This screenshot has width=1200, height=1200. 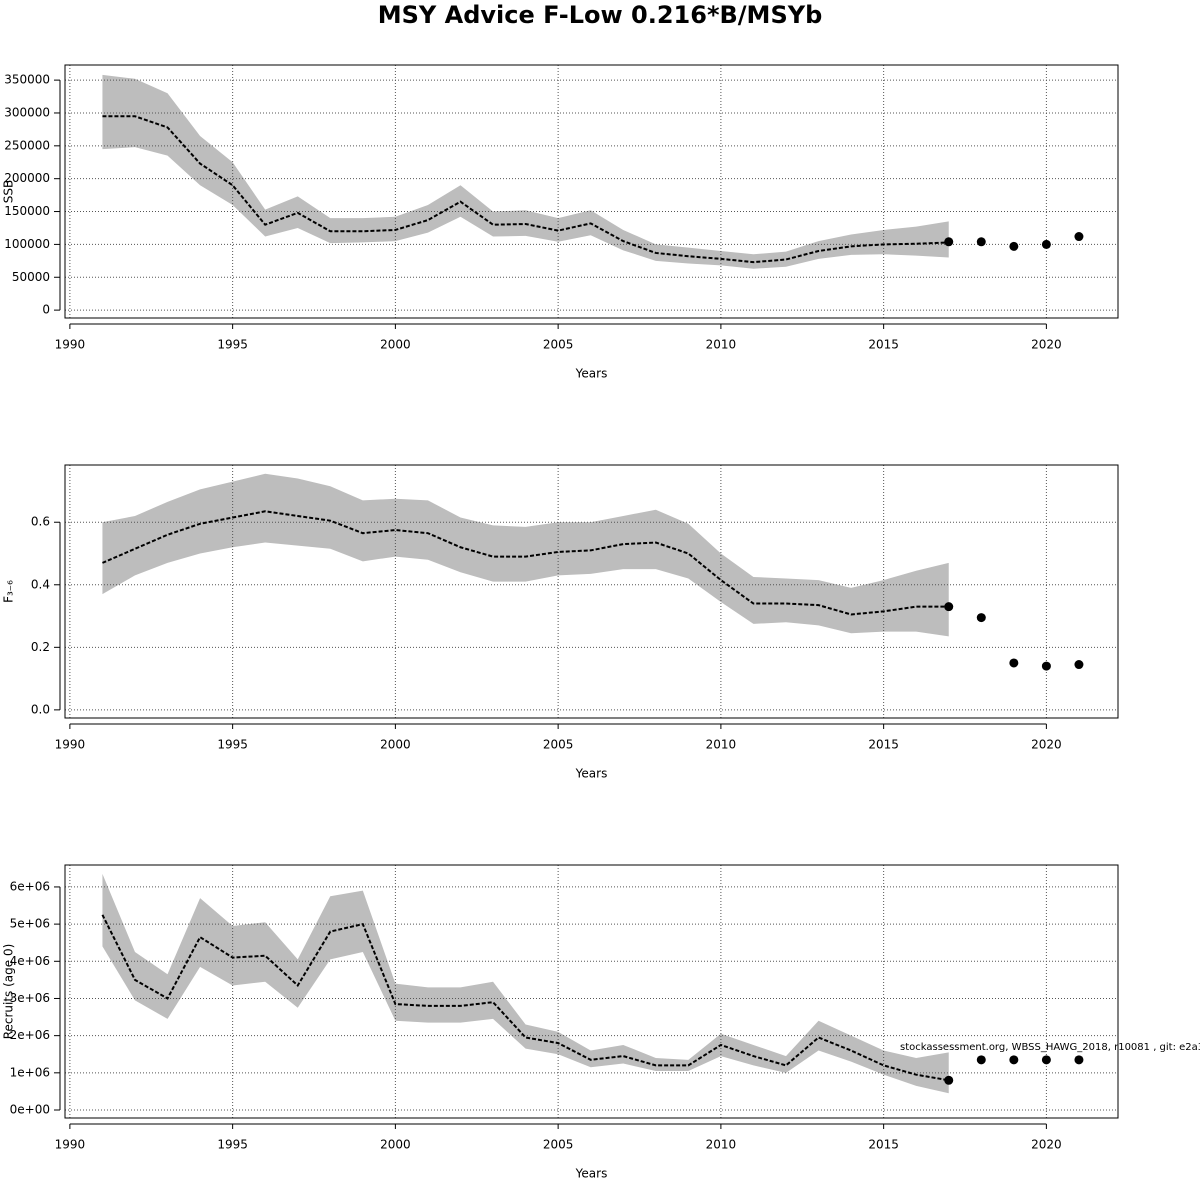 What do you see at coordinates (30, 998) in the screenshot?
I see `y-tick-label: 3e+06` at bounding box center [30, 998].